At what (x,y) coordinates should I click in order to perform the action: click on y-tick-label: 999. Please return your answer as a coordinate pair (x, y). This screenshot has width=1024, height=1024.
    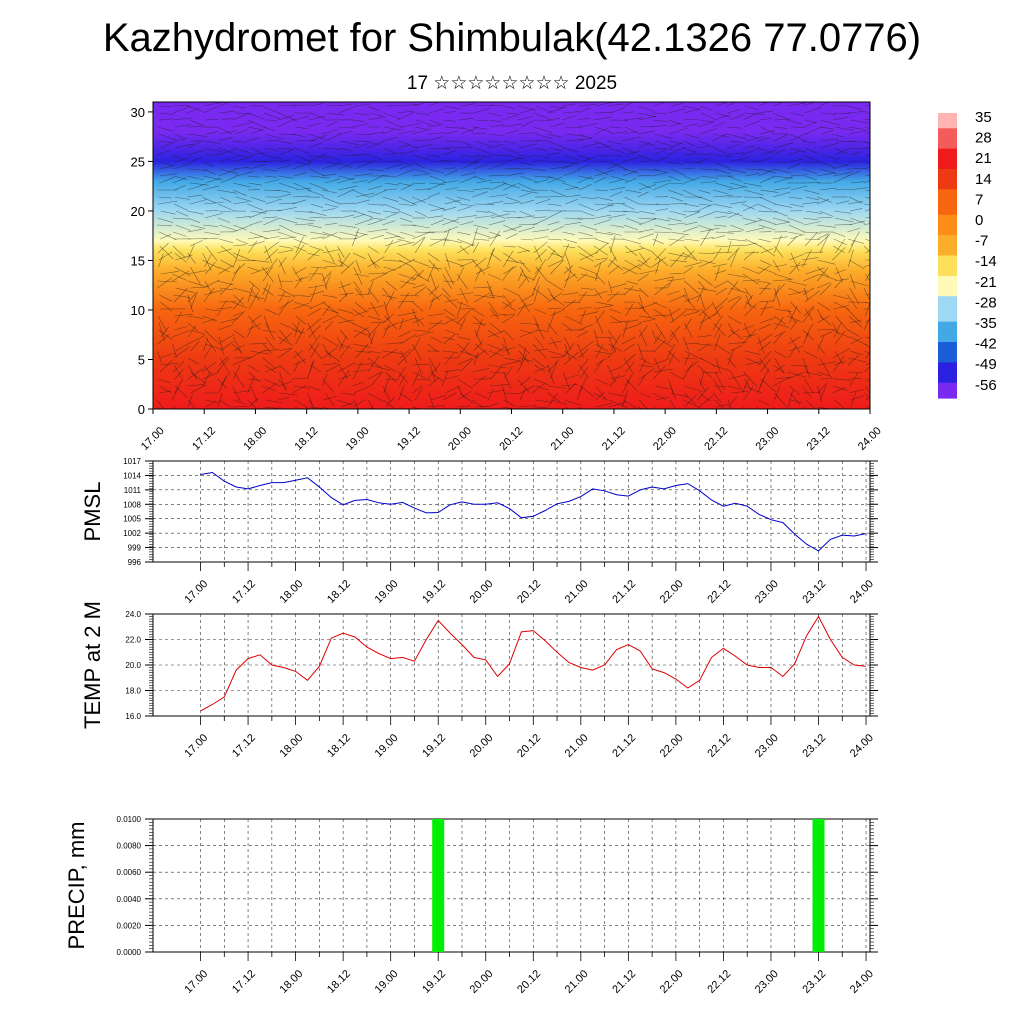
    Looking at the image, I should click on (135, 548).